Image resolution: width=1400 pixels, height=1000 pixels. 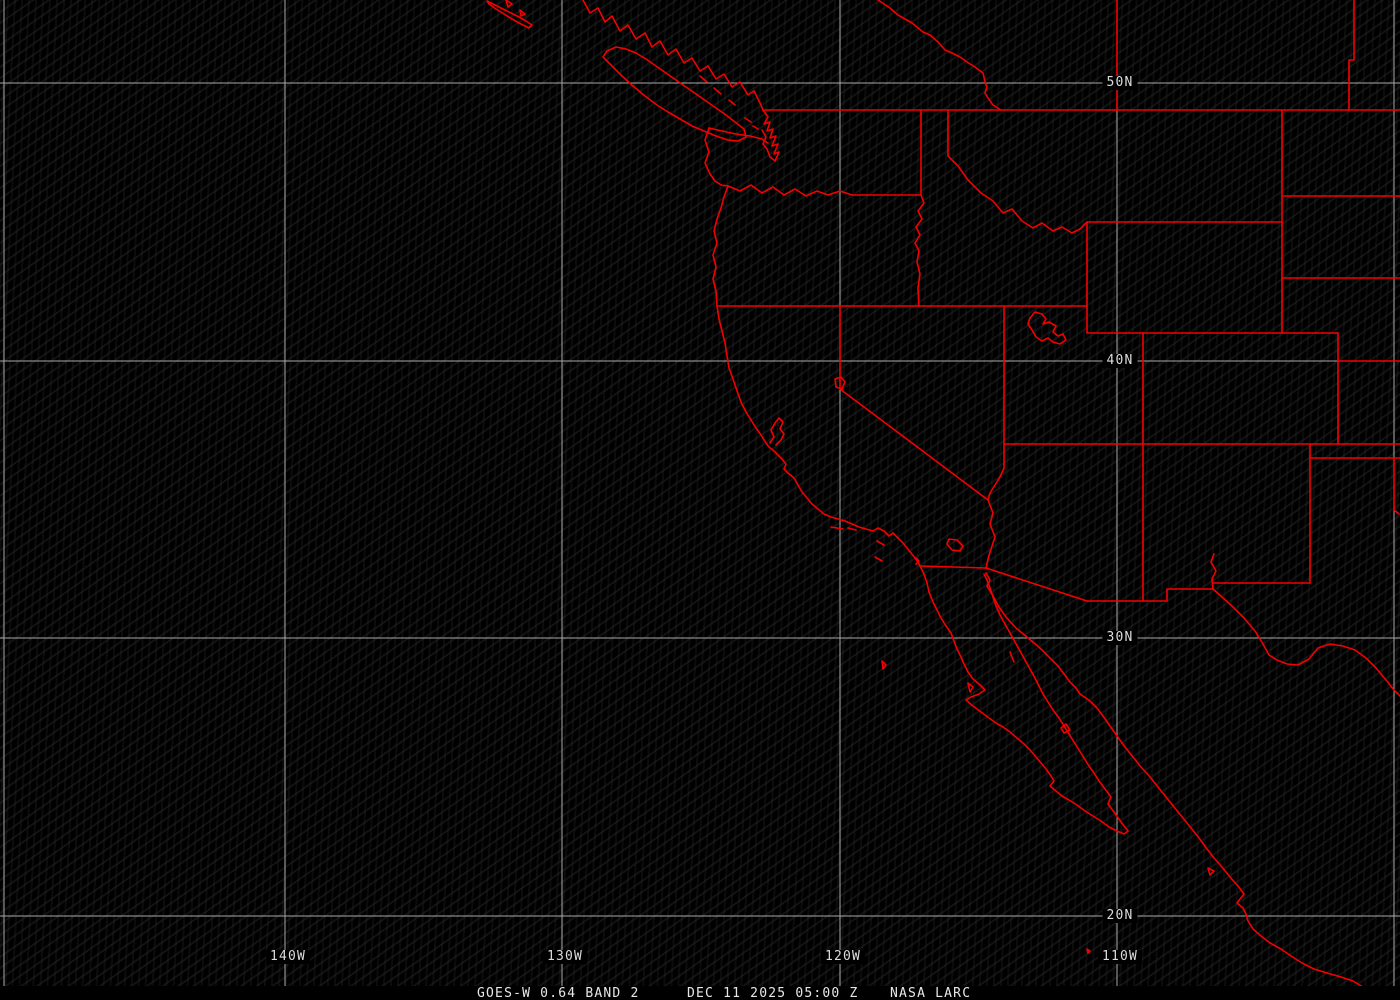 What do you see at coordinates (1306, 642) in the screenshot?
I see `rio-grande-tx-mexico` at bounding box center [1306, 642].